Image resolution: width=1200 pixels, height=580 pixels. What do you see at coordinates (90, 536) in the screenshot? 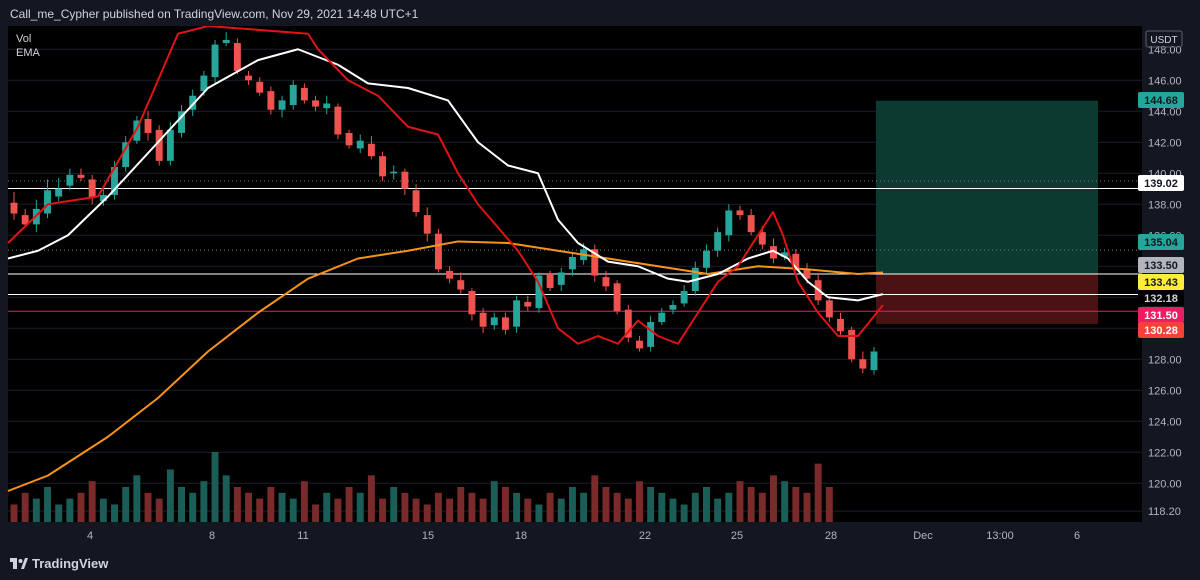
I see `x-tick-label: 4` at bounding box center [90, 536].